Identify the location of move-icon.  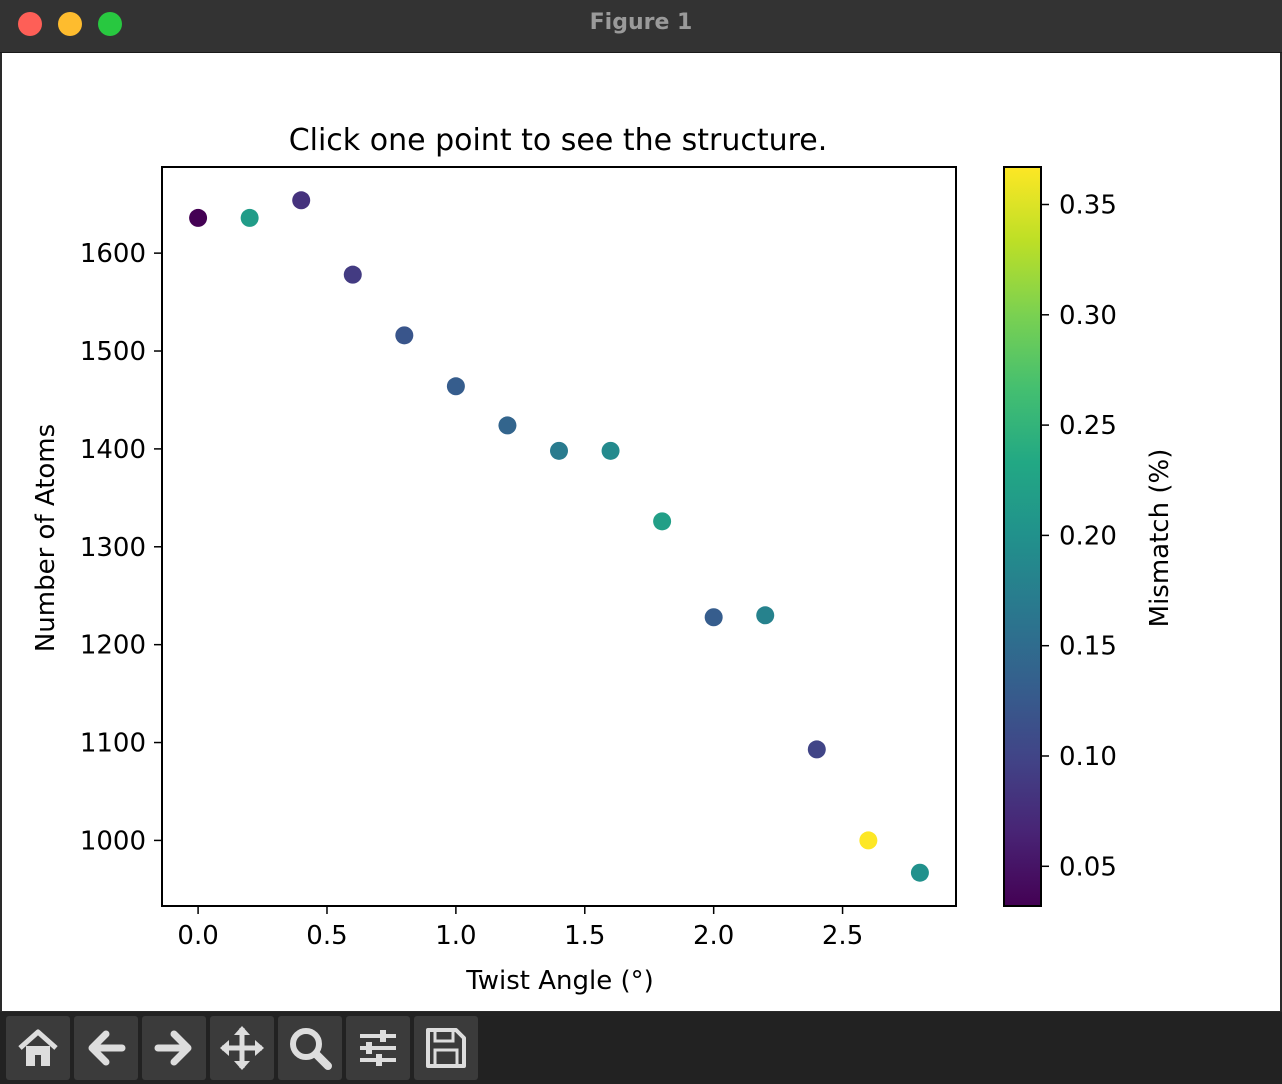
(242, 1048).